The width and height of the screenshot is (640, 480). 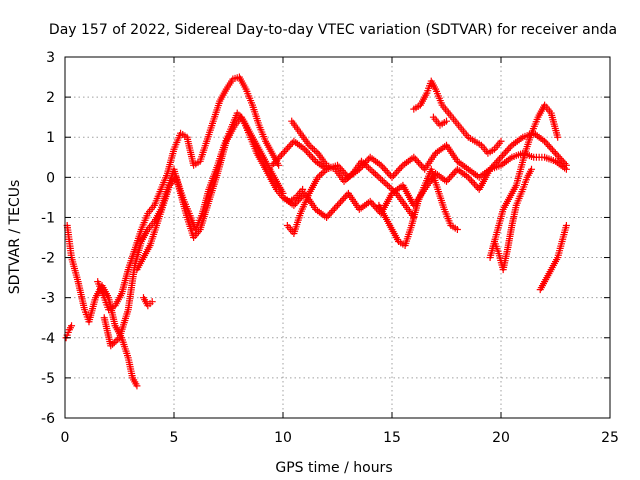 What do you see at coordinates (48, 339) in the screenshot?
I see `y-tick-label: -4` at bounding box center [48, 339].